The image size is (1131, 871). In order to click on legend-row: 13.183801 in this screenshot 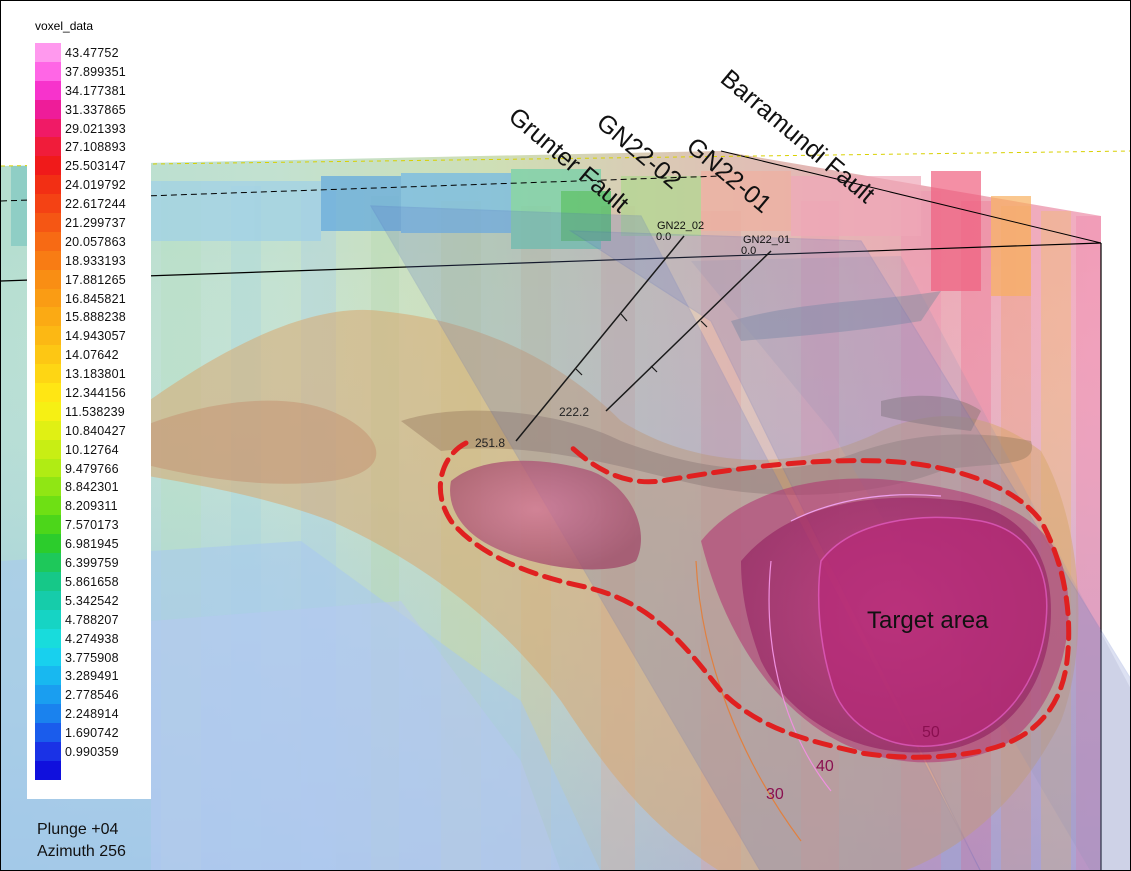, I will do `click(90, 374)`.